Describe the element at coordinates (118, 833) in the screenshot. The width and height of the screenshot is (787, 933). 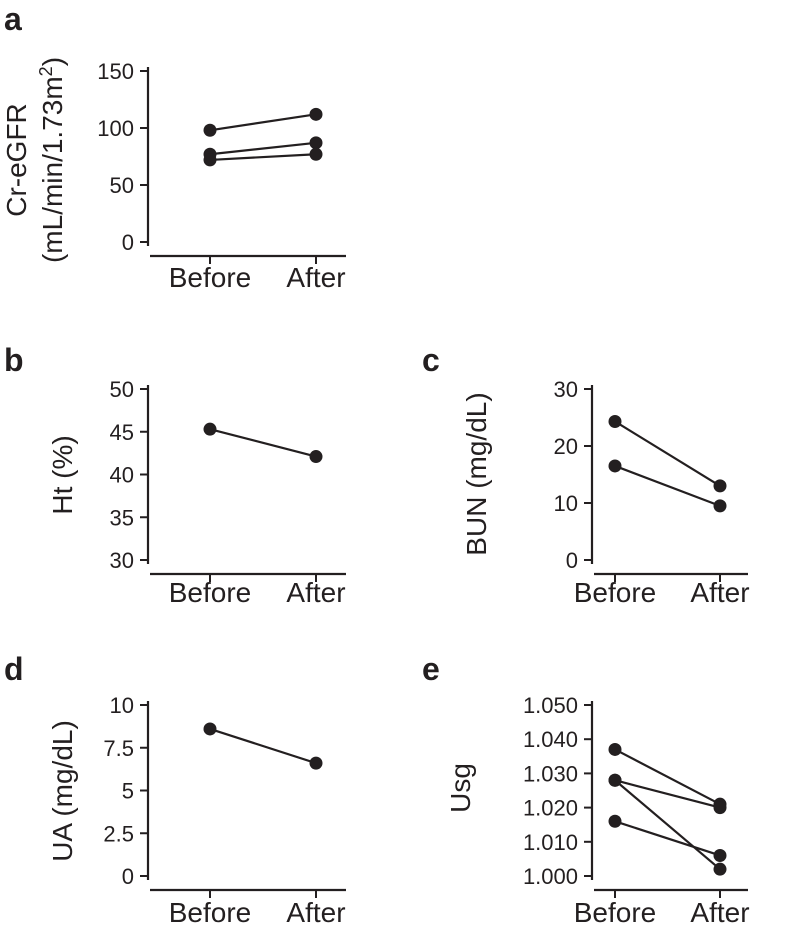
I see `y-tick-label-1: 2.5` at that location.